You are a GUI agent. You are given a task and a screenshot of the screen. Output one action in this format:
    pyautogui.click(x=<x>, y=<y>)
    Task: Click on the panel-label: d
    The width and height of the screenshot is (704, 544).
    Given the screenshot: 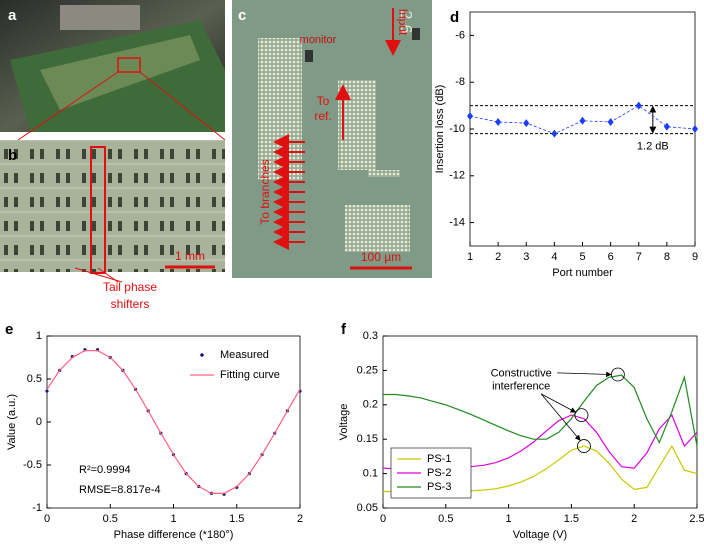 What is the action you would take?
    pyautogui.click(x=454, y=17)
    